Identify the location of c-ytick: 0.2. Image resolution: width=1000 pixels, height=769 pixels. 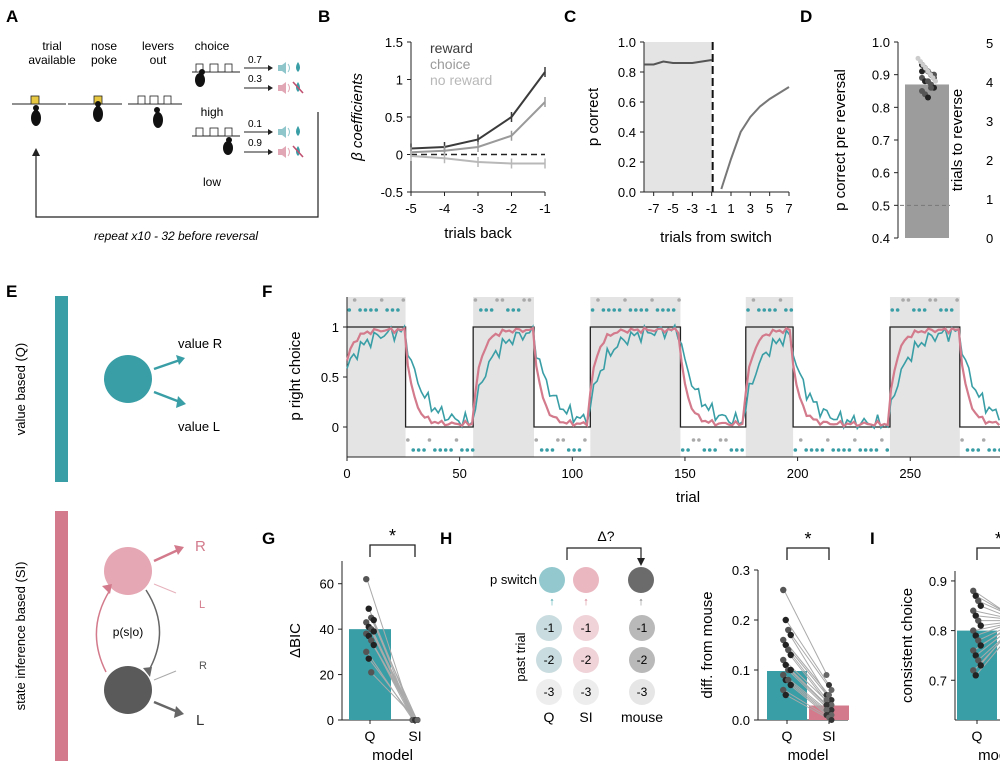
(627, 162).